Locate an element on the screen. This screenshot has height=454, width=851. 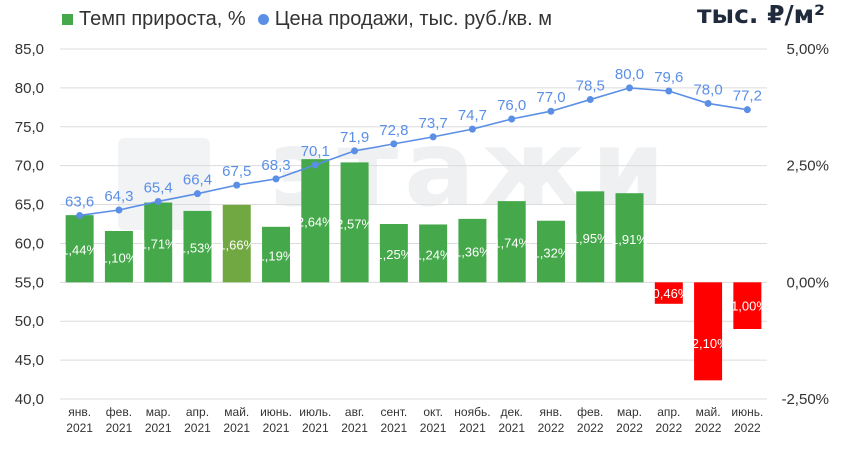
legend-bar-swatch is located at coordinates (67, 19).